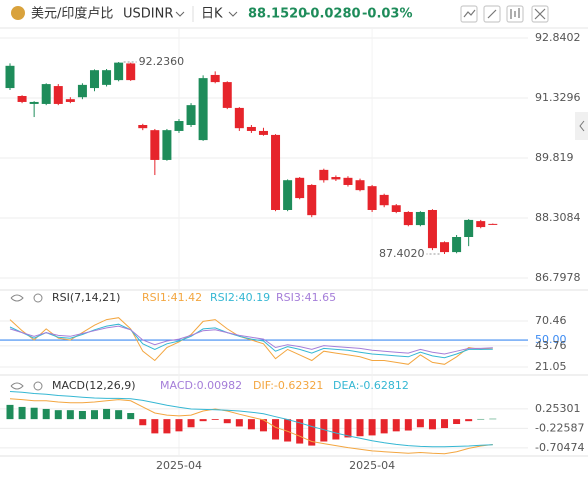 The width and height of the screenshot is (588, 477). What do you see at coordinates (469, 14) in the screenshot?
I see `indicator-button` at bounding box center [469, 14].